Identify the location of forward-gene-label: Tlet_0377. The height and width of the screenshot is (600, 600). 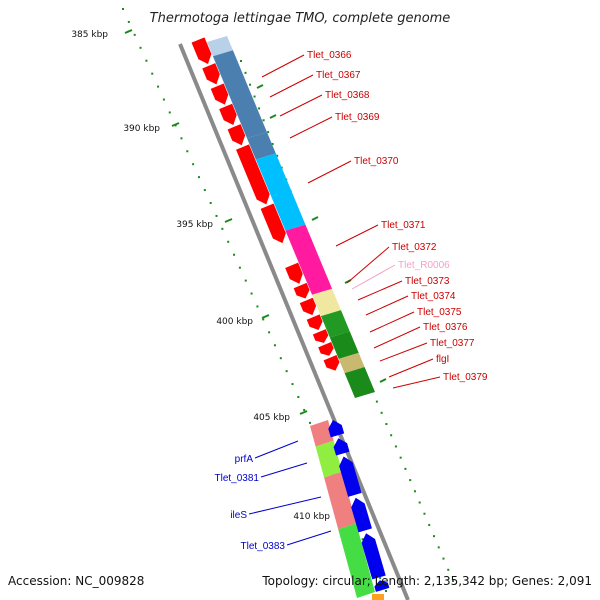
(452, 343).